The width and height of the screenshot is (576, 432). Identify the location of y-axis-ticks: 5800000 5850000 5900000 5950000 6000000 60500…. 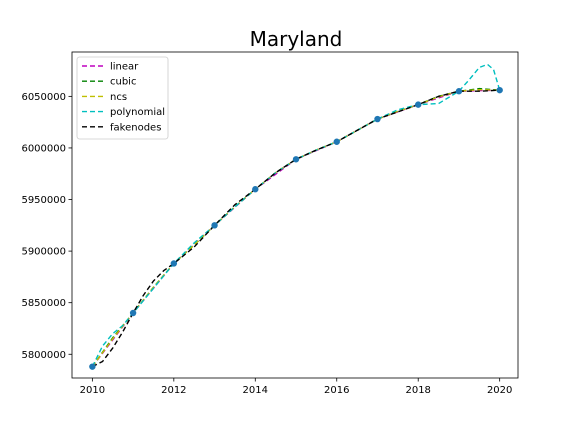
(46, 226).